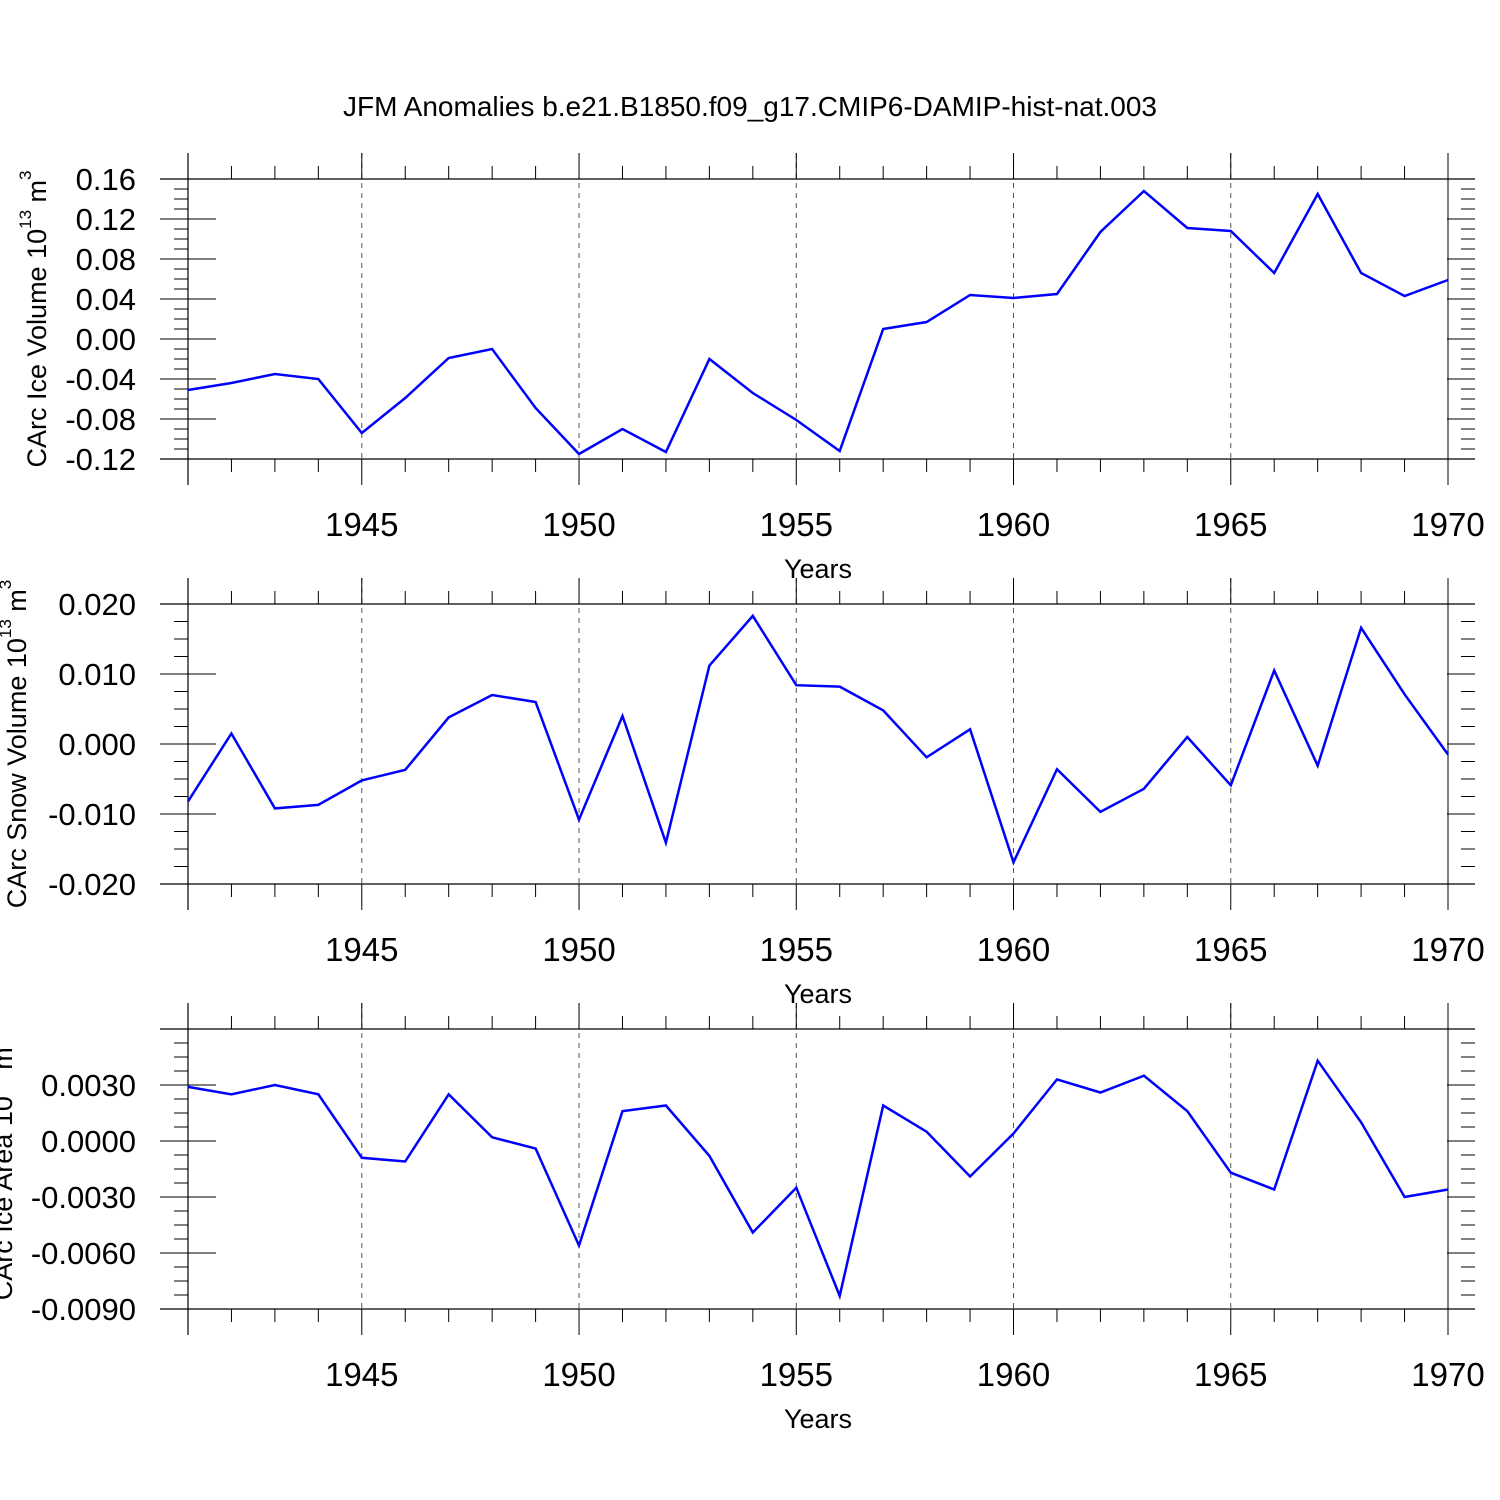  What do you see at coordinates (97, 744) in the screenshot?
I see `y-tick-label: 0.000` at bounding box center [97, 744].